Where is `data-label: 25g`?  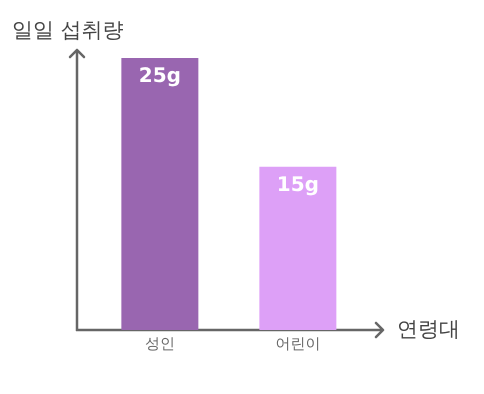
data-label: 25g is located at coordinates (159, 75).